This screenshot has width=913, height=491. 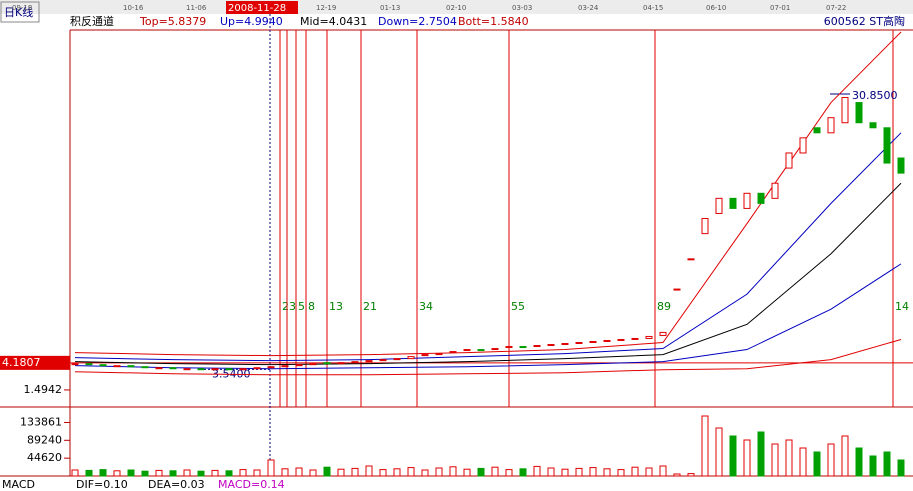 What do you see at coordinates (426, 306) in the screenshot?
I see `fib-label: 34` at bounding box center [426, 306].